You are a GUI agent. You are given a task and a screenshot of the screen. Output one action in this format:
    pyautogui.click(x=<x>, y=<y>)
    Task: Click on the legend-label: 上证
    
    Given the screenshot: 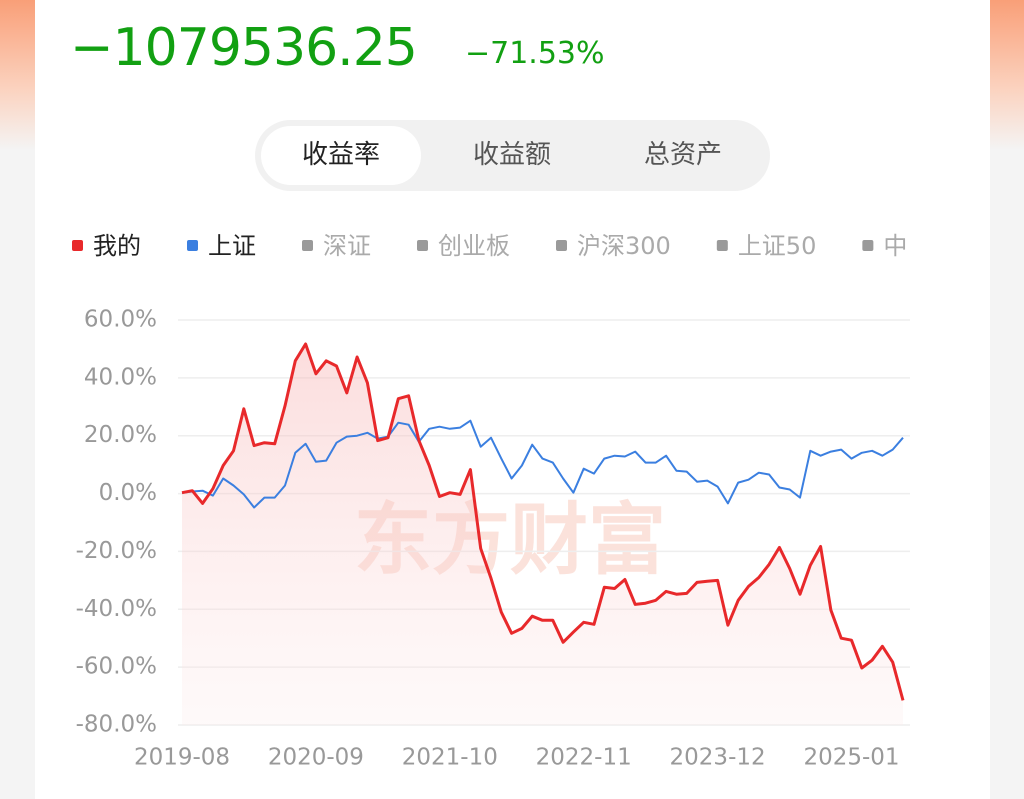 What is the action you would take?
    pyautogui.click(x=232, y=246)
    